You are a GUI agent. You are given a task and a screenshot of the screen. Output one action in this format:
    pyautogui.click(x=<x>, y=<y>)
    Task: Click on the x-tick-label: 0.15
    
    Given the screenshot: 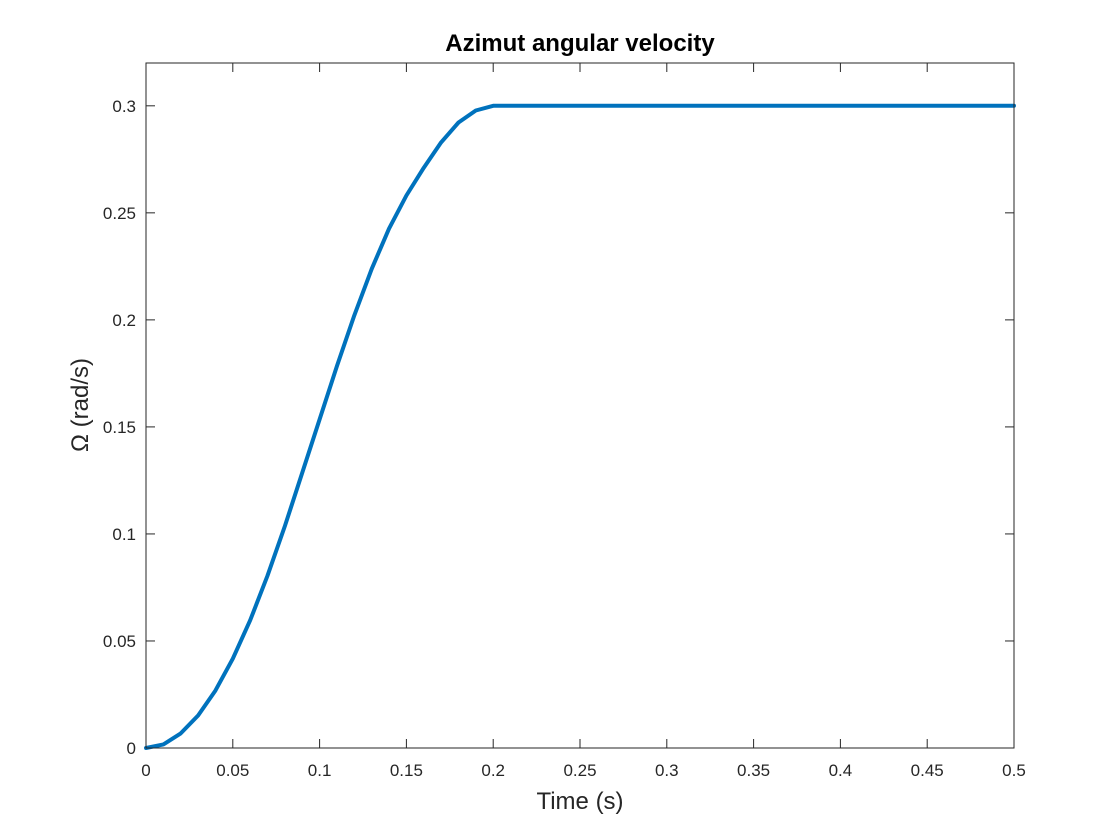 What is the action you would take?
    pyautogui.click(x=406, y=770)
    